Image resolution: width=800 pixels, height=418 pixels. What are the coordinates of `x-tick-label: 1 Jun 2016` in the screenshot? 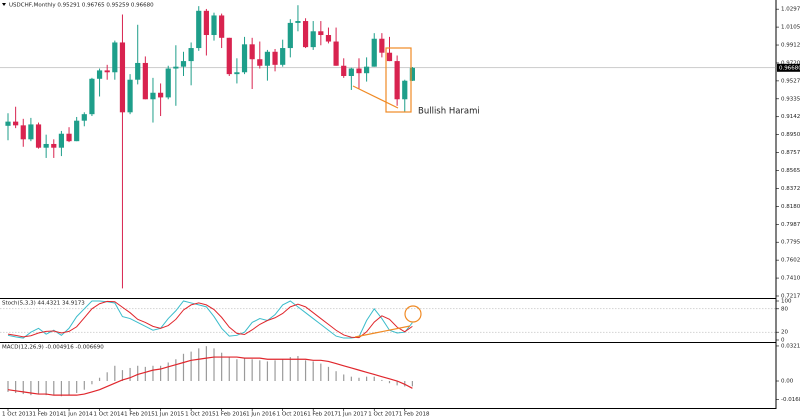 It's located at (261, 415).